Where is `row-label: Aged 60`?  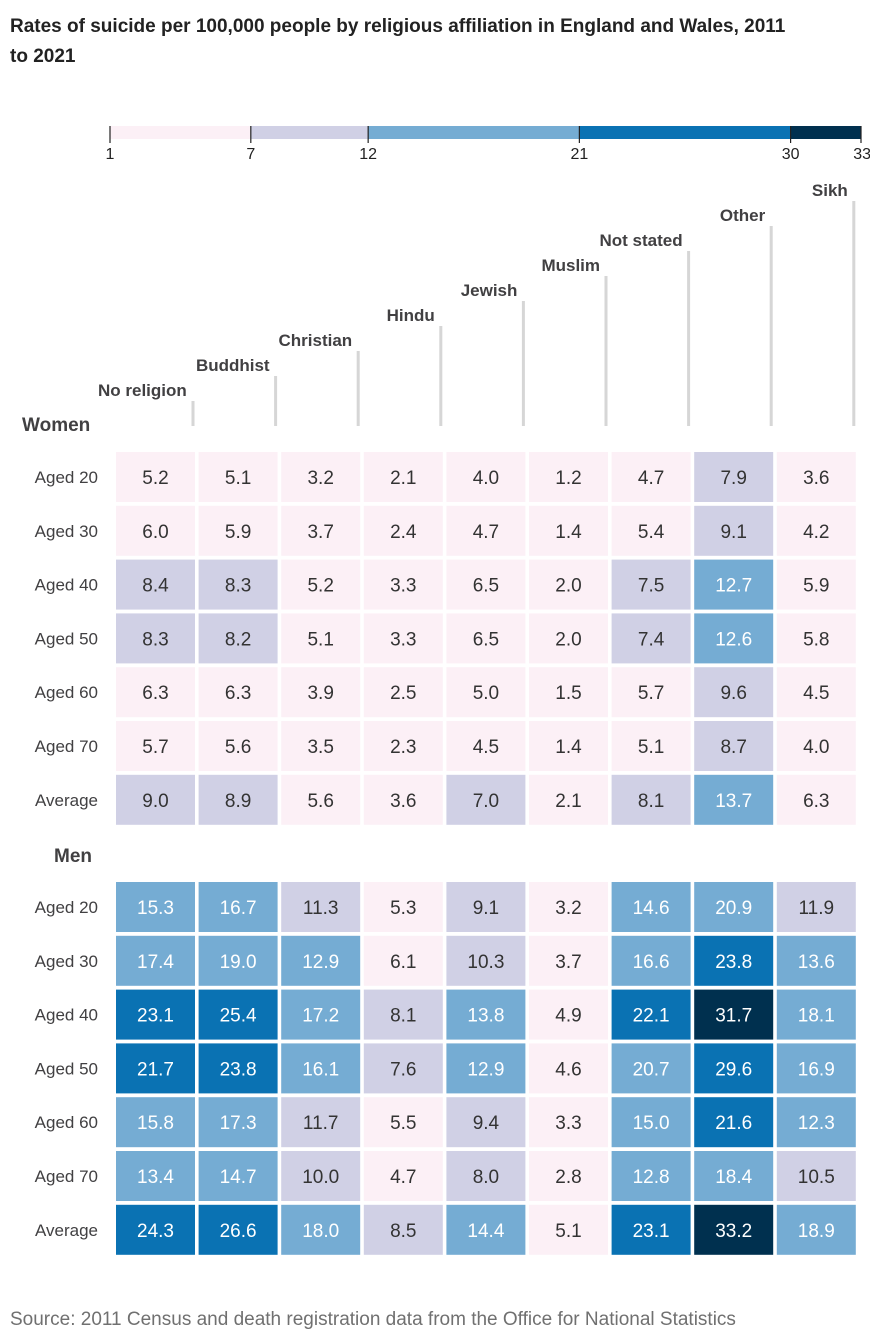 row-label: Aged 60 is located at coordinates (66, 1122).